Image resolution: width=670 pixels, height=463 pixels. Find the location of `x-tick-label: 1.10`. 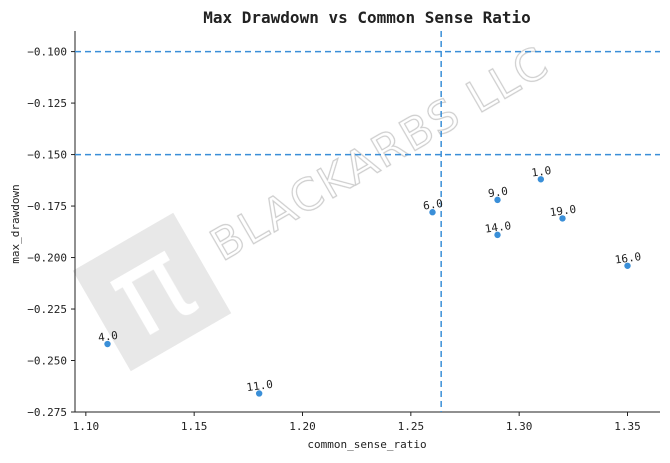

x-tick-label: 1.10 is located at coordinates (86, 426).